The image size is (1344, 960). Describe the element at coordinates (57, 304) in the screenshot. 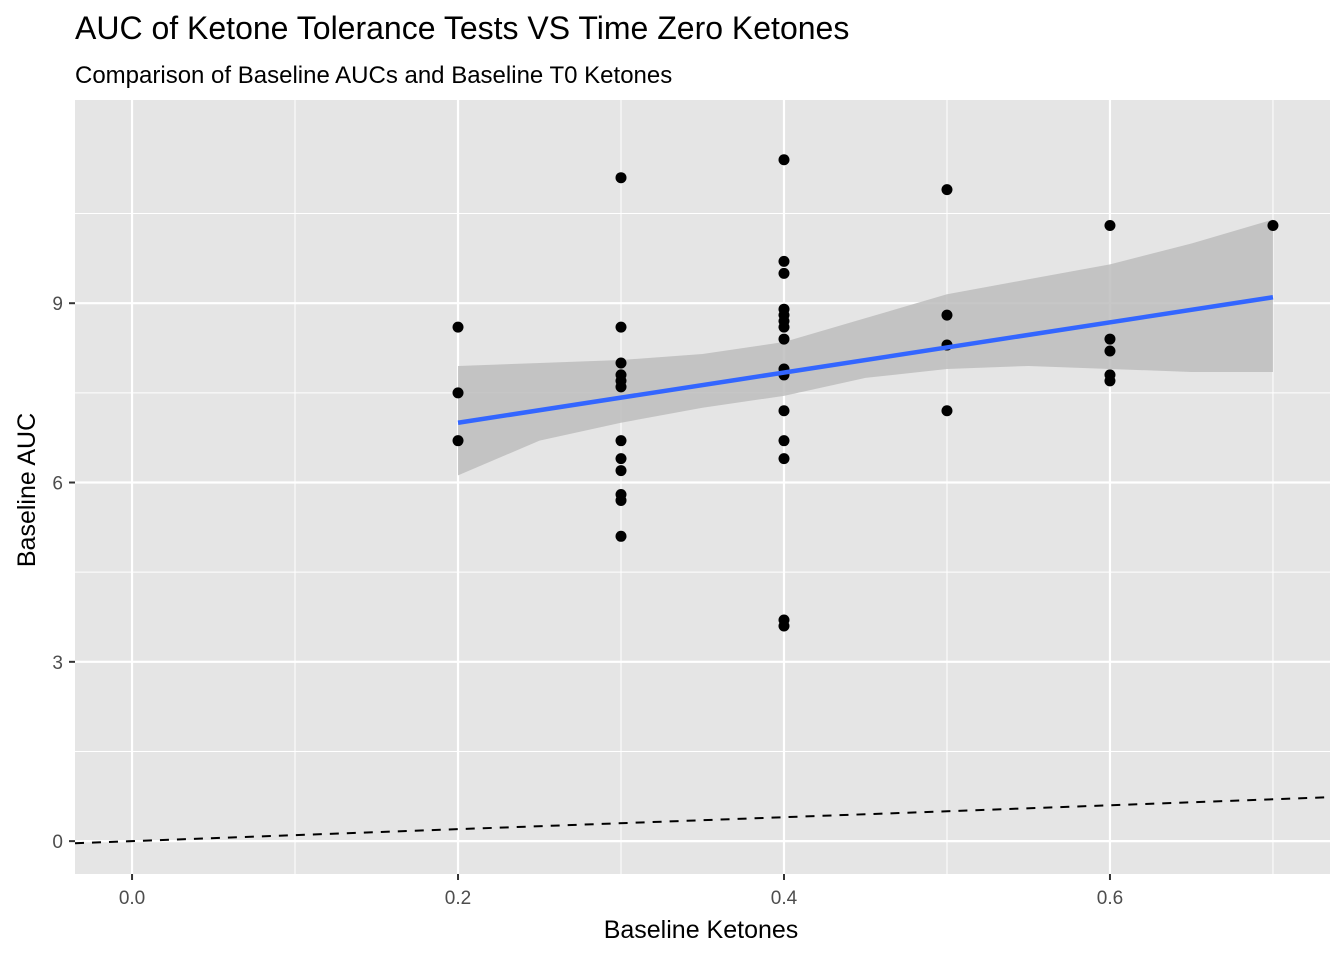

I see `y-tick-label: 9` at that location.